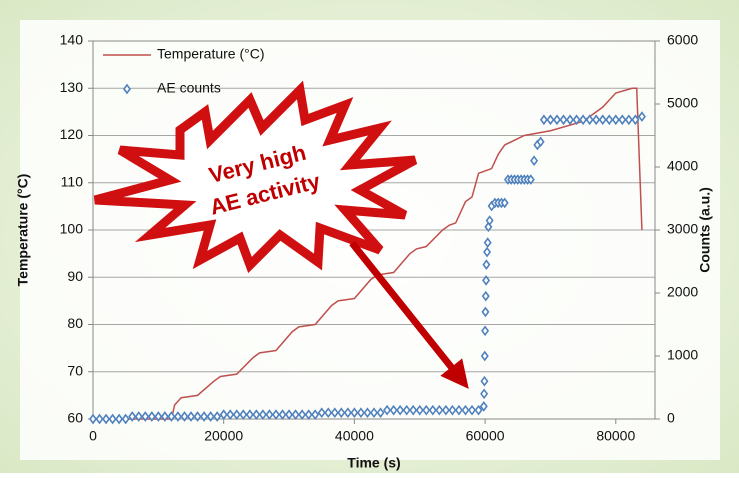 The height and width of the screenshot is (478, 739). What do you see at coordinates (72, 229) in the screenshot?
I see `y-tick-label: 100` at bounding box center [72, 229].